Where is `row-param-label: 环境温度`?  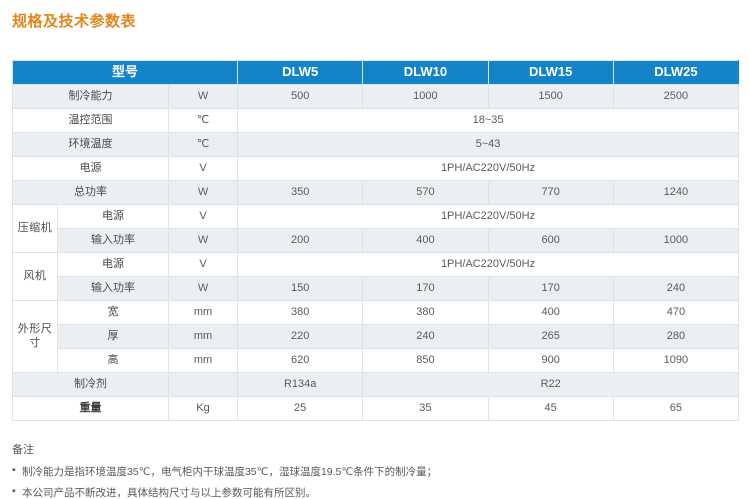
row-param-label: 环境温度 is located at coordinates (90, 144).